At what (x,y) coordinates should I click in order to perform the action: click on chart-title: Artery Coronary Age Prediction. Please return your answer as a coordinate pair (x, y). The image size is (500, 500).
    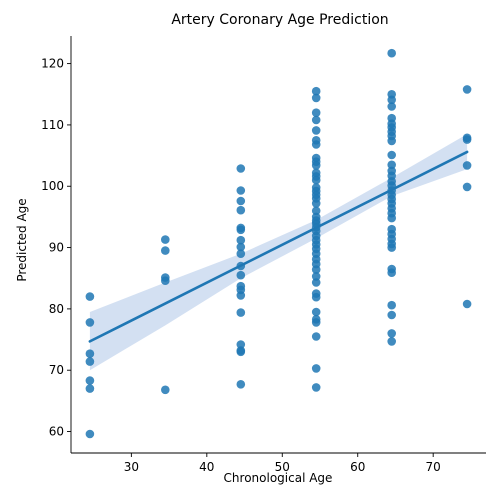
    Looking at the image, I should click on (279, 20).